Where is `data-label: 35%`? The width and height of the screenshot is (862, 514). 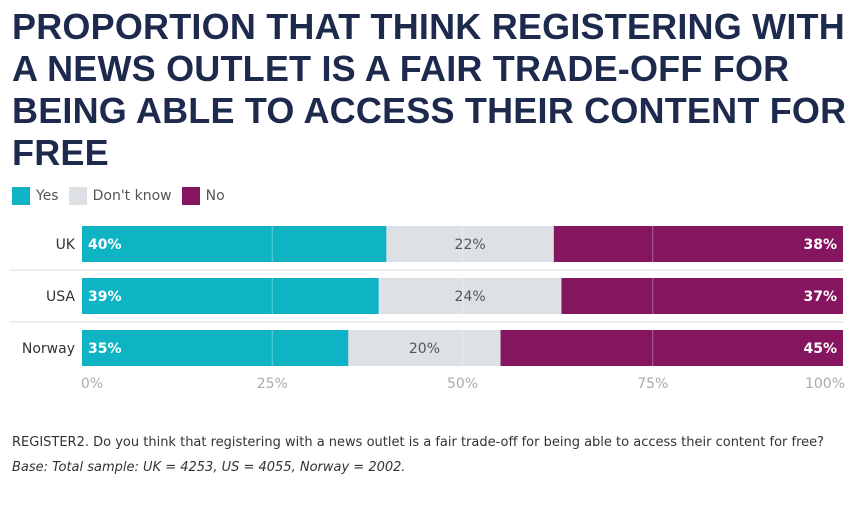 data-label: 35% is located at coordinates (105, 349).